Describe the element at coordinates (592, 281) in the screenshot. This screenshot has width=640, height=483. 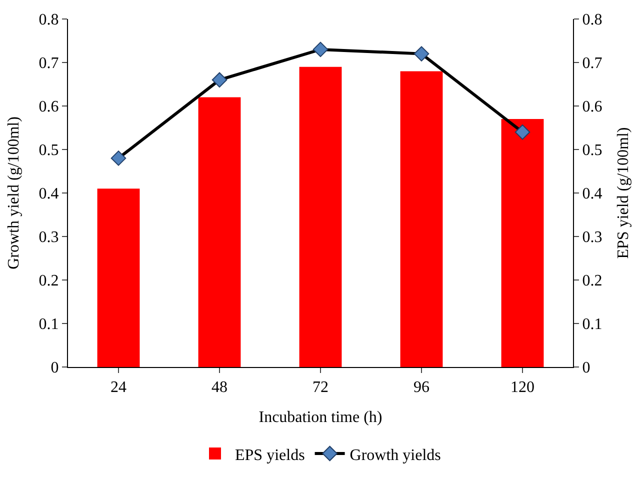
I see `y2-tick-label: 0.2` at that location.